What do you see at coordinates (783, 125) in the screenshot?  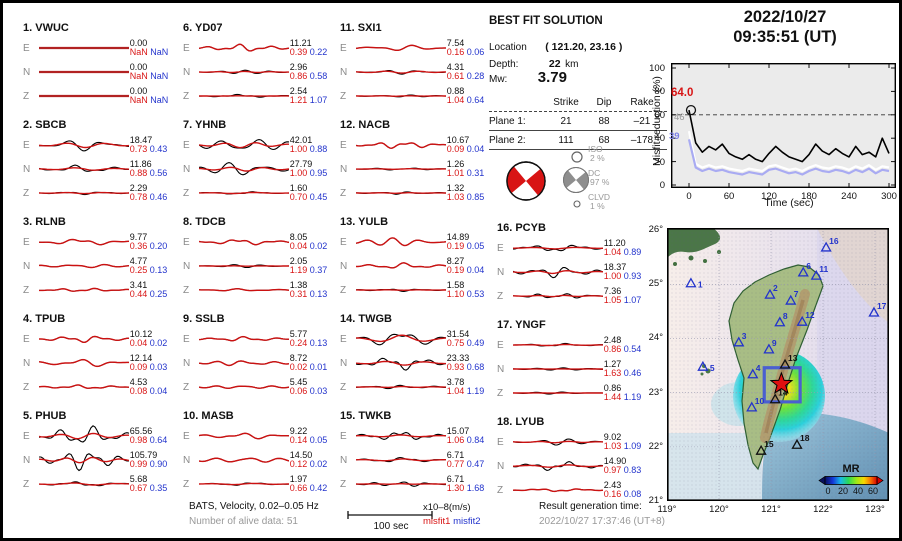 I see `misfit-reduction-plot` at bounding box center [783, 125].